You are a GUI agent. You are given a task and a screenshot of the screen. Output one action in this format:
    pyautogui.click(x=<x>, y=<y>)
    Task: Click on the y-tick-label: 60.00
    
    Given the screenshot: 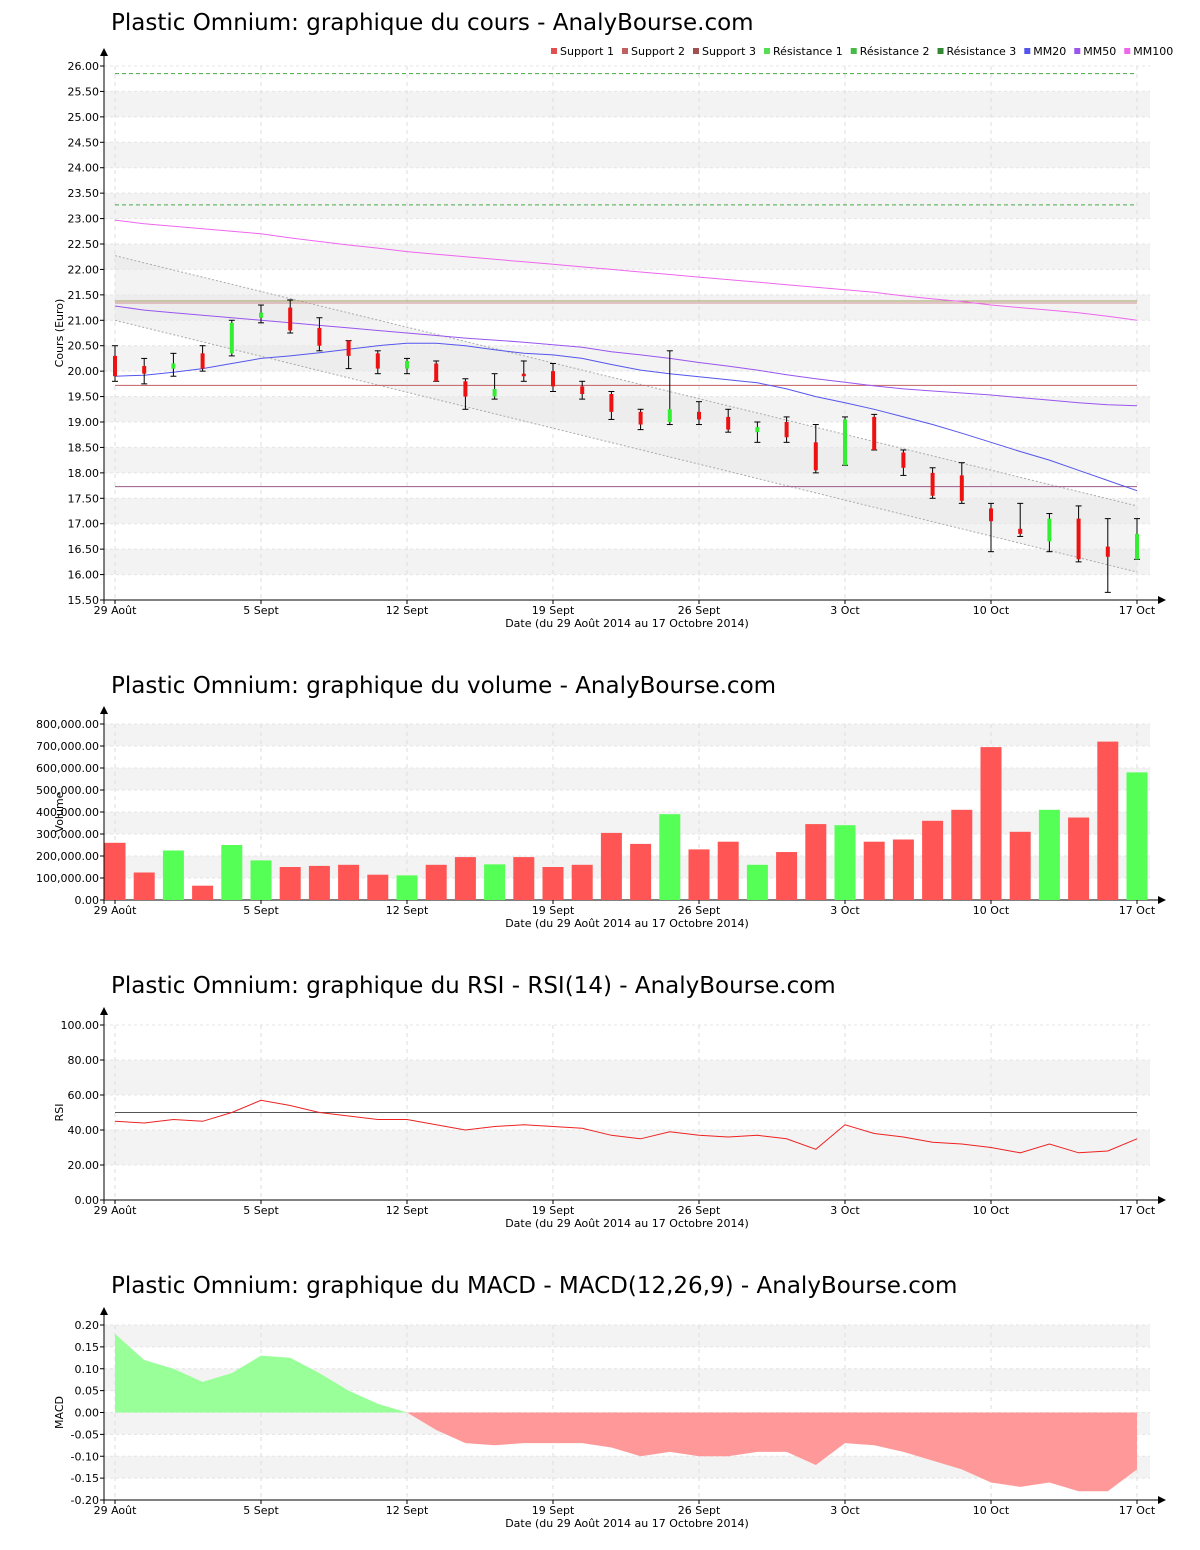 What is the action you would take?
    pyautogui.click(x=84, y=1095)
    